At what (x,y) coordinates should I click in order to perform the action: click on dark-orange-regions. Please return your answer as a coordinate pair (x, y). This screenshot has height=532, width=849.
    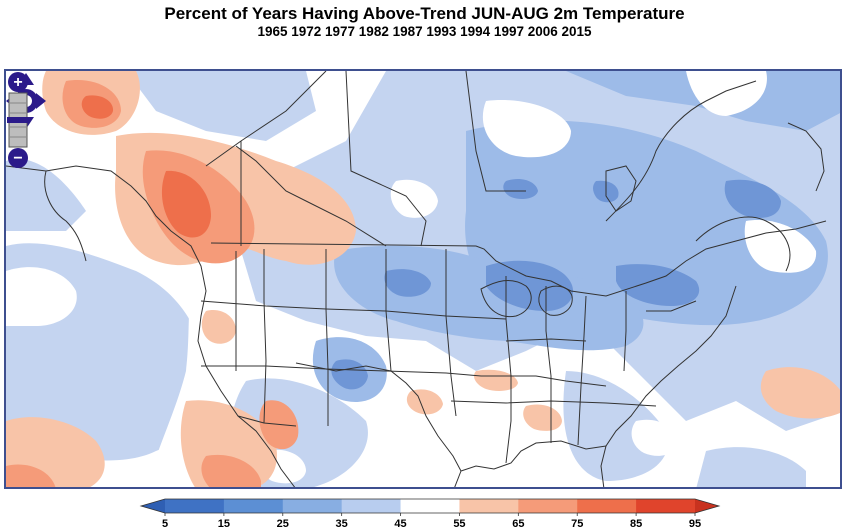
    Looking at the image, I should click on (146, 166).